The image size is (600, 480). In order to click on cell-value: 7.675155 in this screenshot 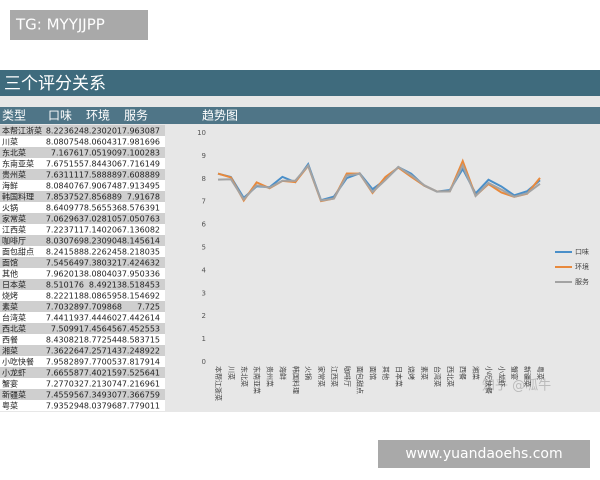, I will do `click(65, 164)`.